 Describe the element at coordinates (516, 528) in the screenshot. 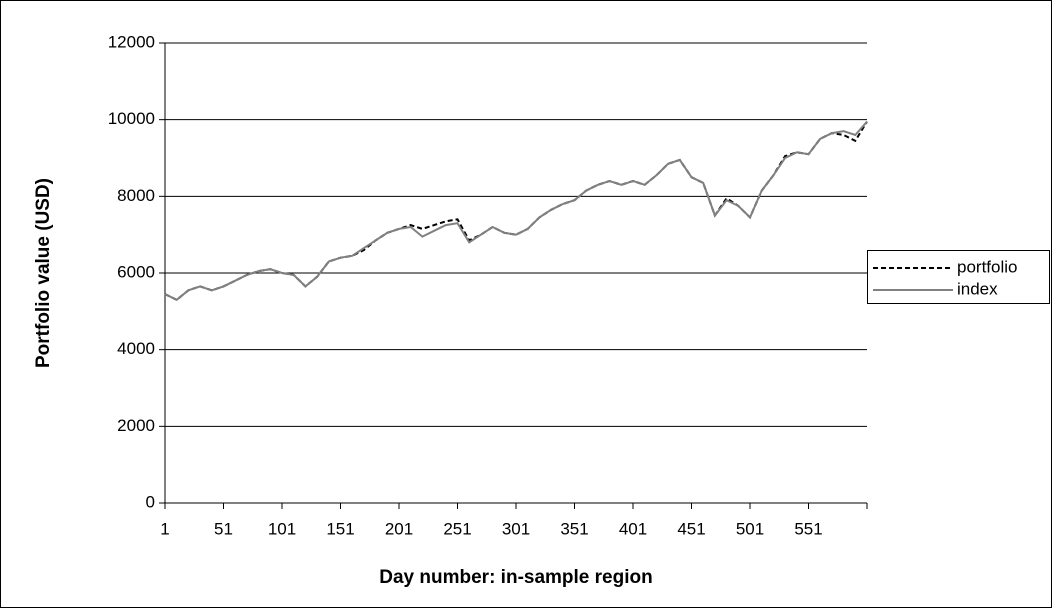

I see `x-tick-label: 301` at that location.